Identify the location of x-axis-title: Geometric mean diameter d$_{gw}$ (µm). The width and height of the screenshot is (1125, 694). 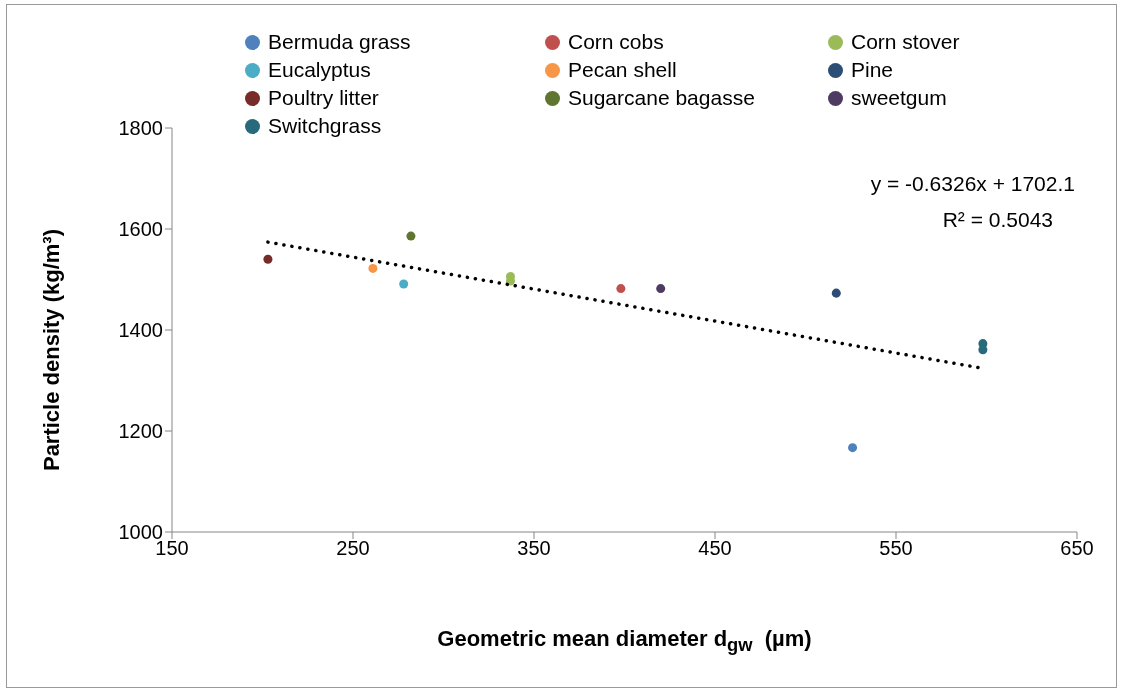
(624, 641).